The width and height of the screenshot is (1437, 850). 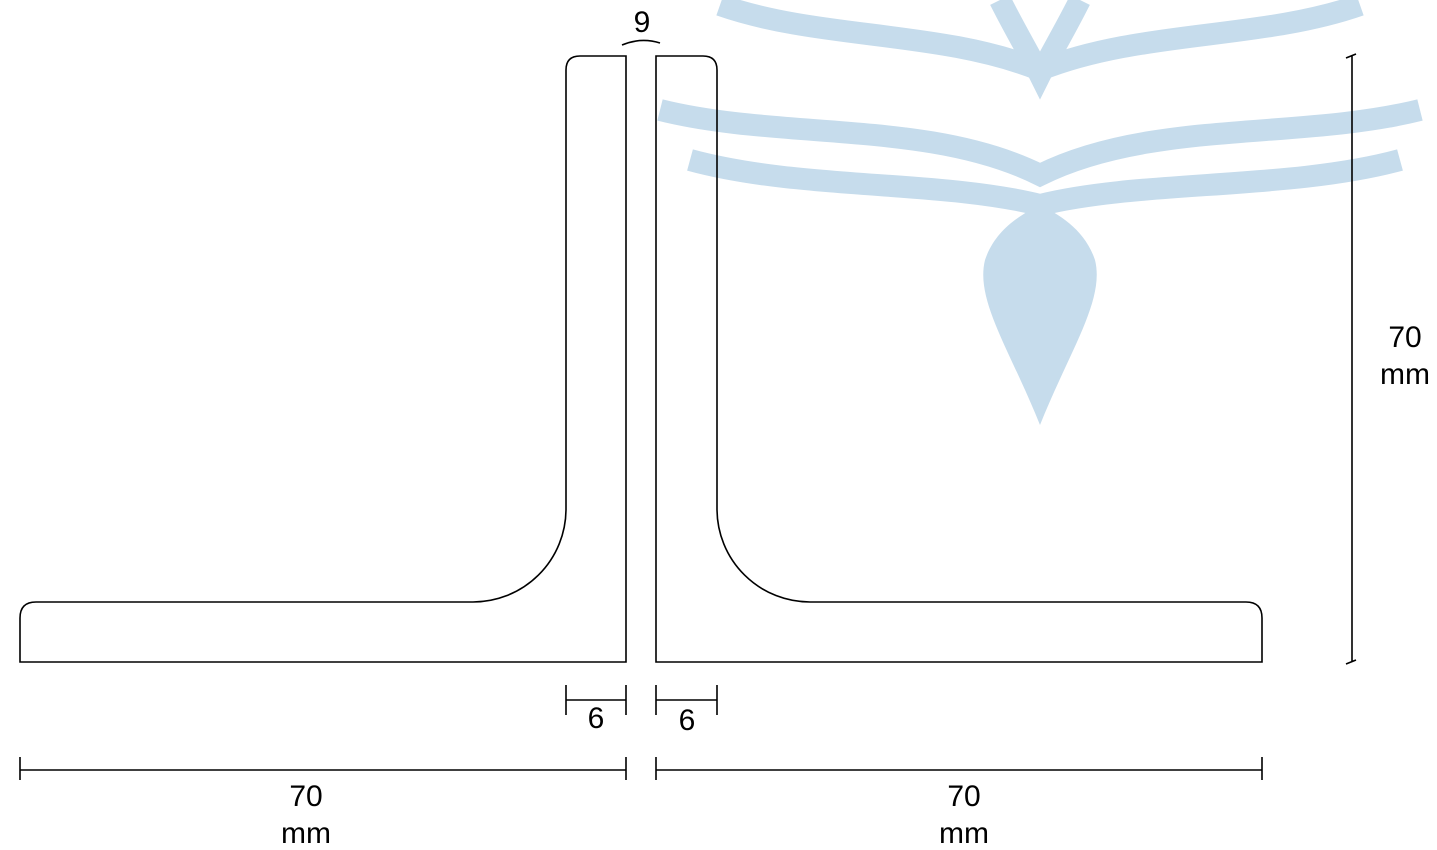 I want to click on height-unit: mm, so click(x=1405, y=374).